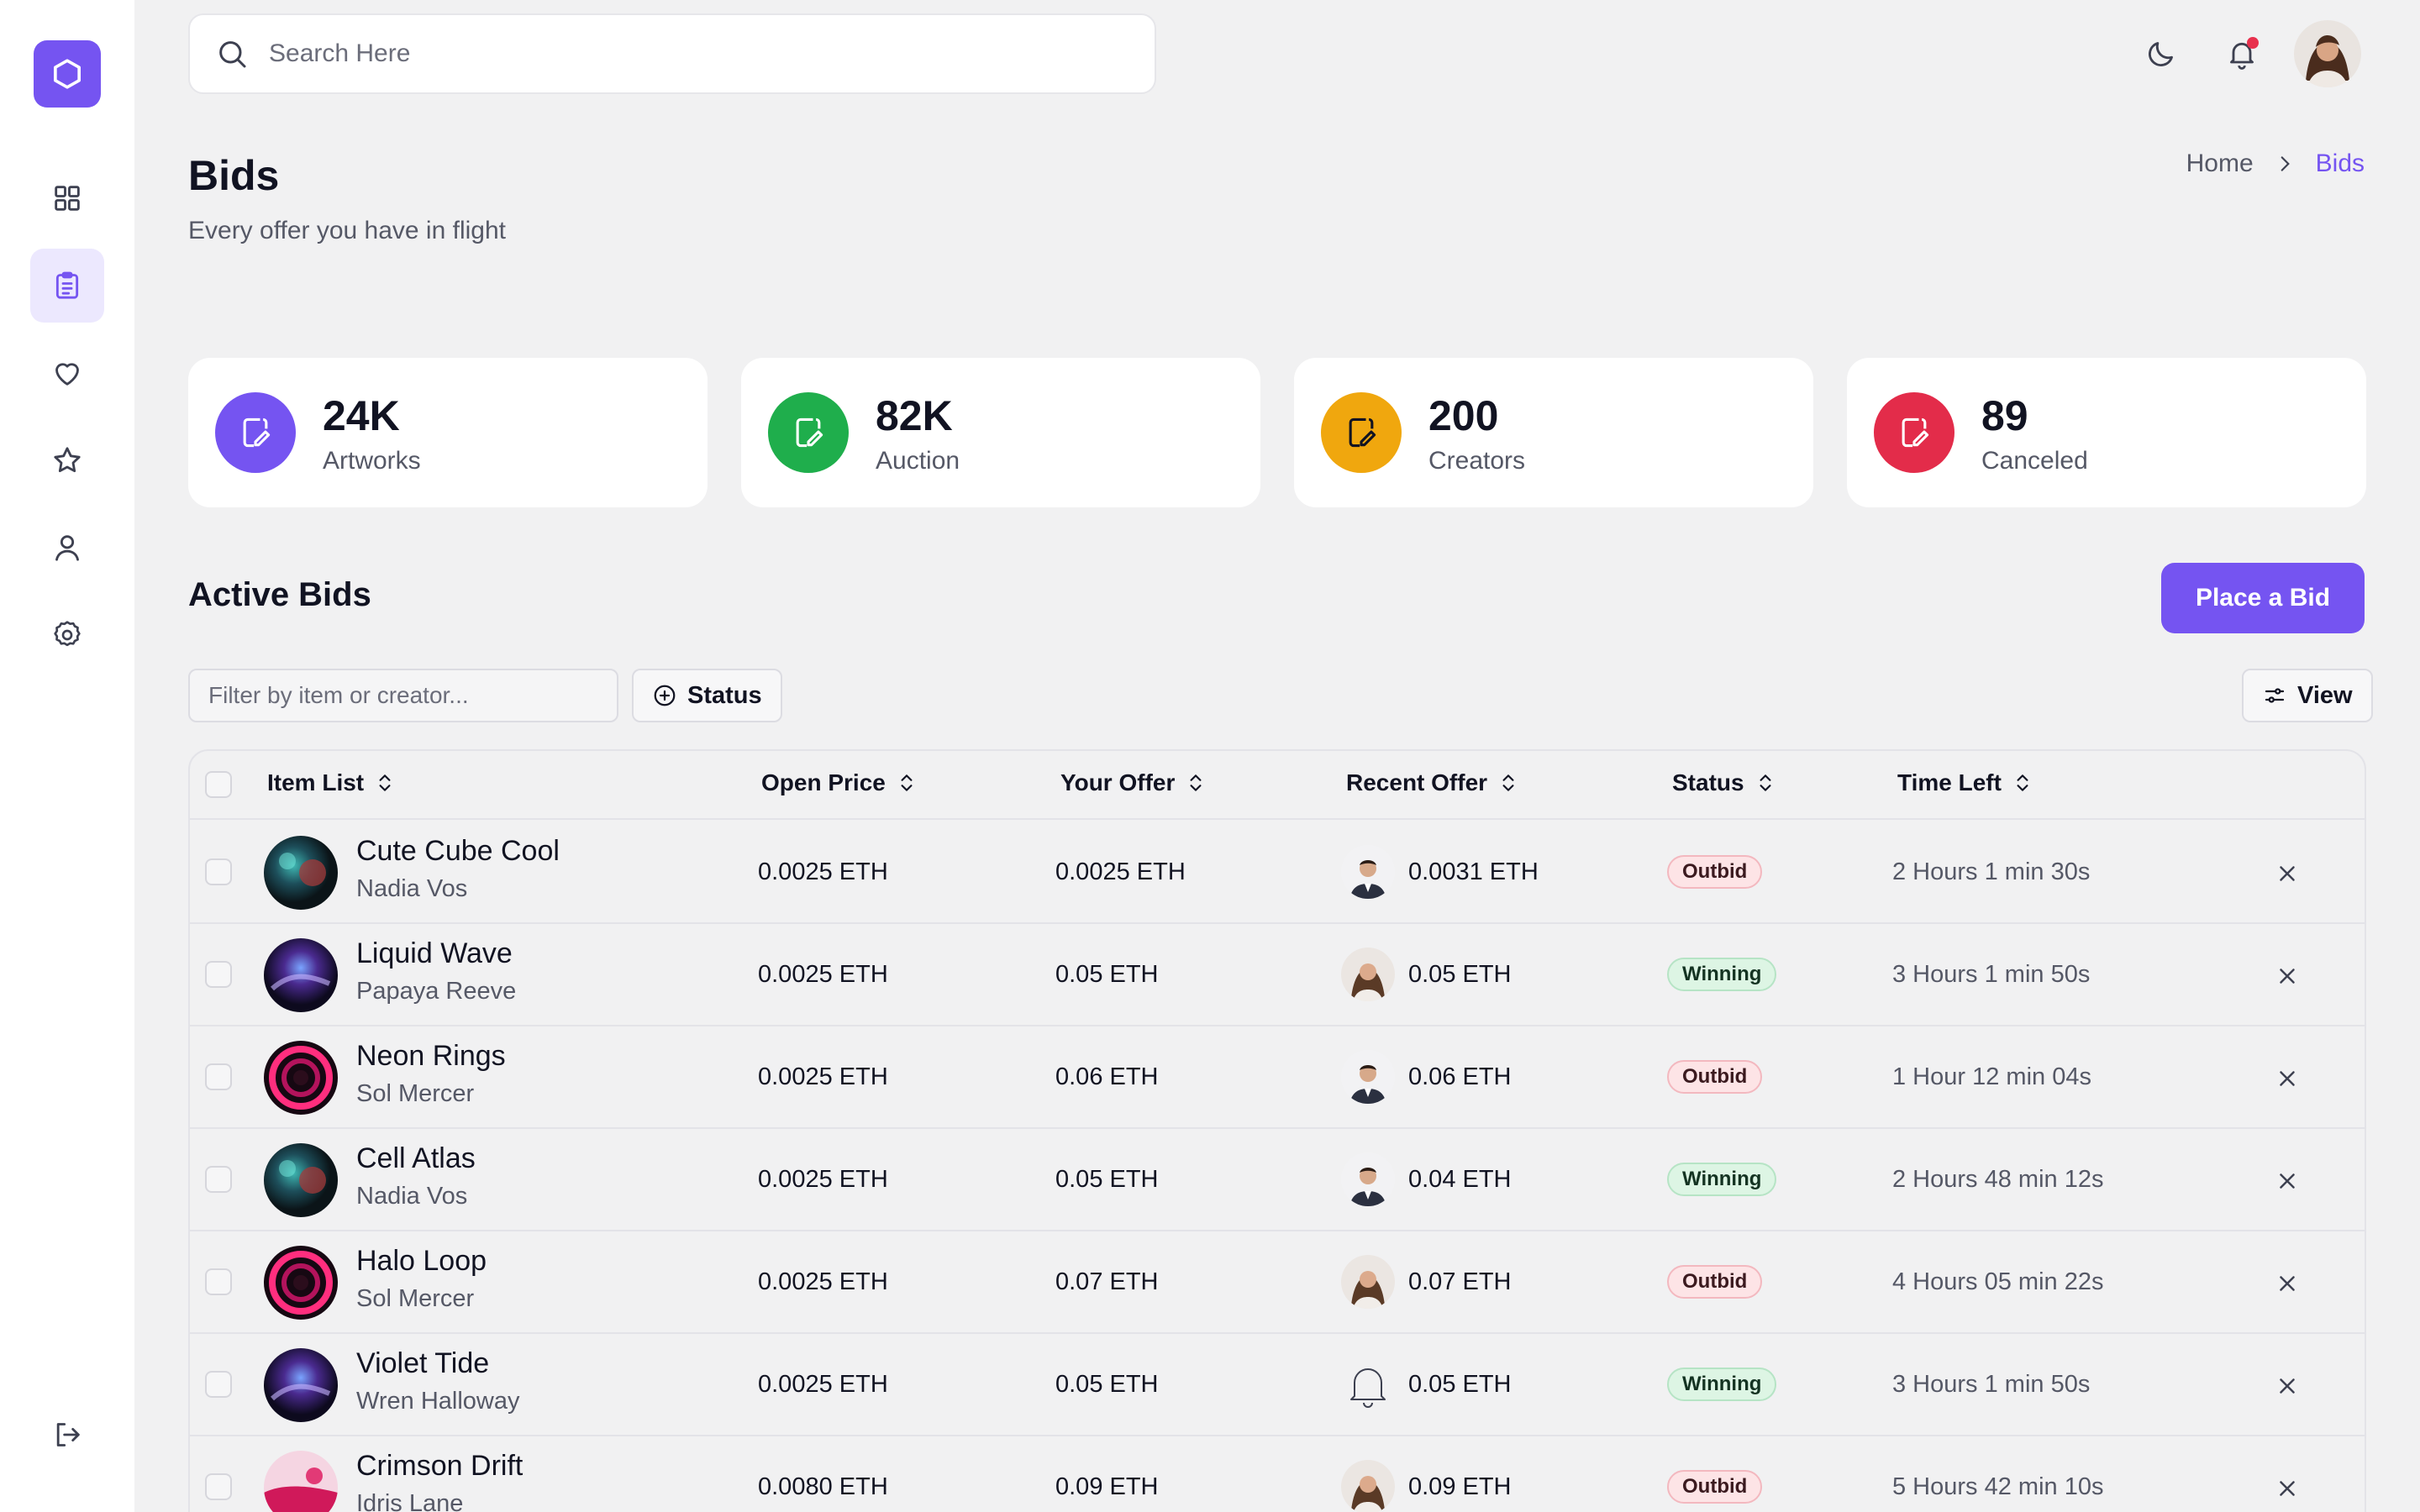 Image resolution: width=2420 pixels, height=1512 pixels. What do you see at coordinates (421, 1261) in the screenshot?
I see `item-name: Halo Loop` at bounding box center [421, 1261].